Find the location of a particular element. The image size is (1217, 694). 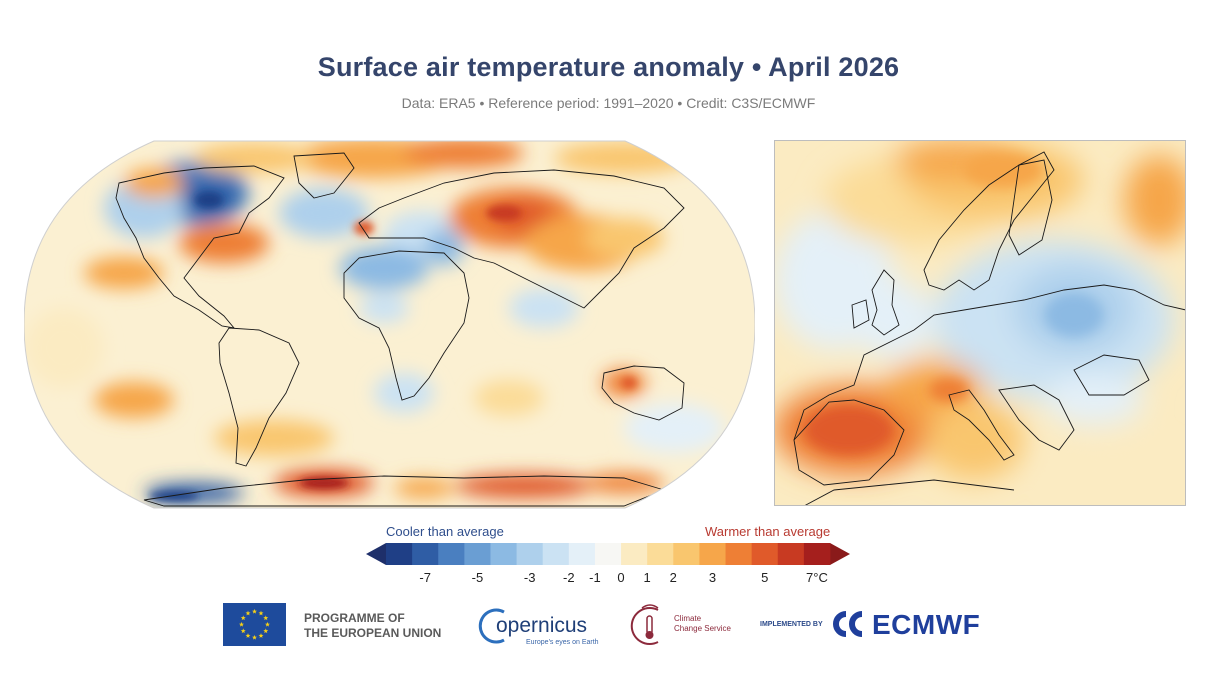

colorbar-tick-label: 2 is located at coordinates (673, 577).